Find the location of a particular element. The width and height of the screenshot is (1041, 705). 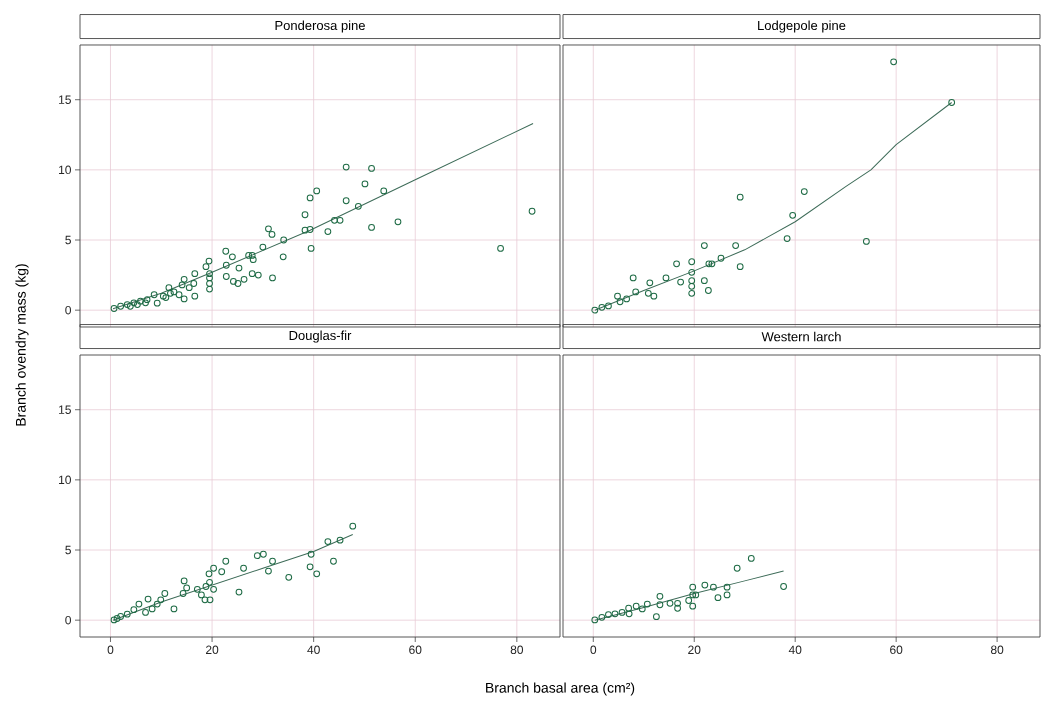

x-axis-title: Branch basal area (cm²) is located at coordinates (560, 689).